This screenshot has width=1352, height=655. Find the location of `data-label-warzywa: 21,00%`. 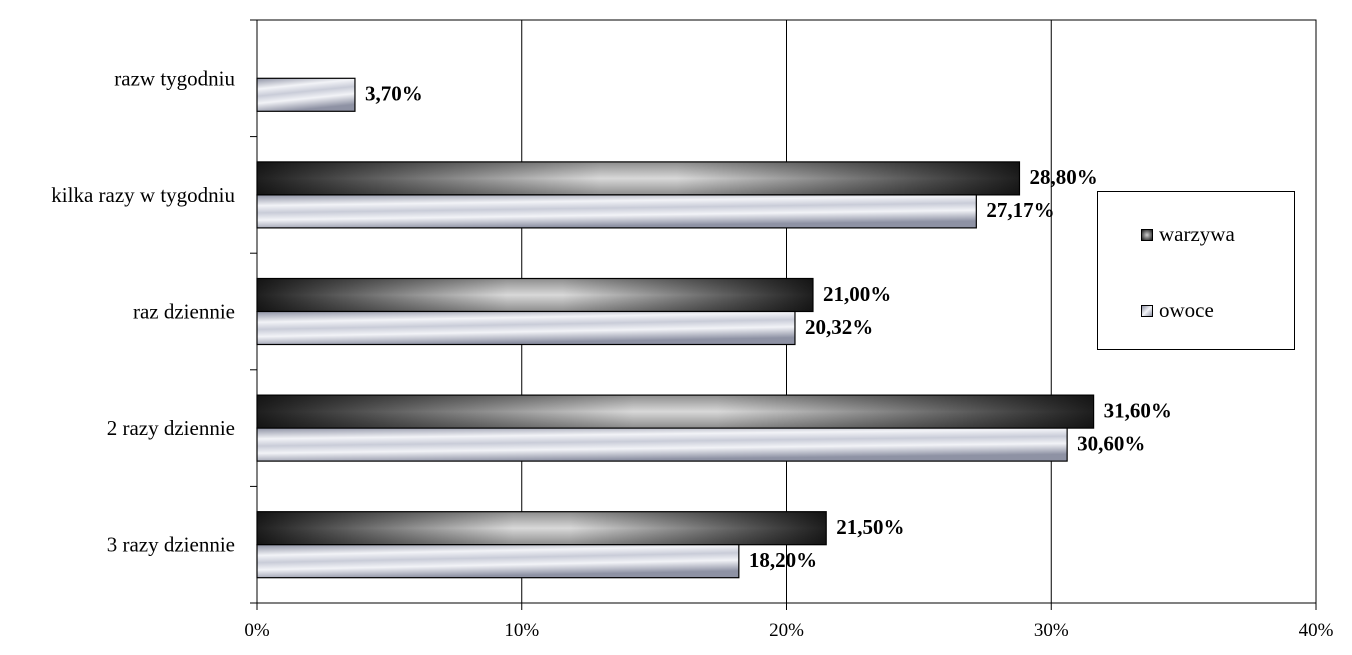

data-label-warzywa: 21,00% is located at coordinates (857, 294).